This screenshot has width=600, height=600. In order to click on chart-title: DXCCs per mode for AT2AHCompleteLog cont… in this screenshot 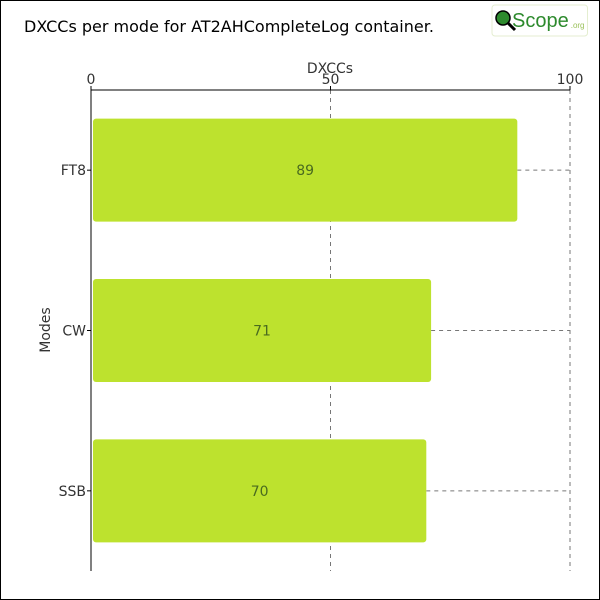, I will do `click(229, 26)`.